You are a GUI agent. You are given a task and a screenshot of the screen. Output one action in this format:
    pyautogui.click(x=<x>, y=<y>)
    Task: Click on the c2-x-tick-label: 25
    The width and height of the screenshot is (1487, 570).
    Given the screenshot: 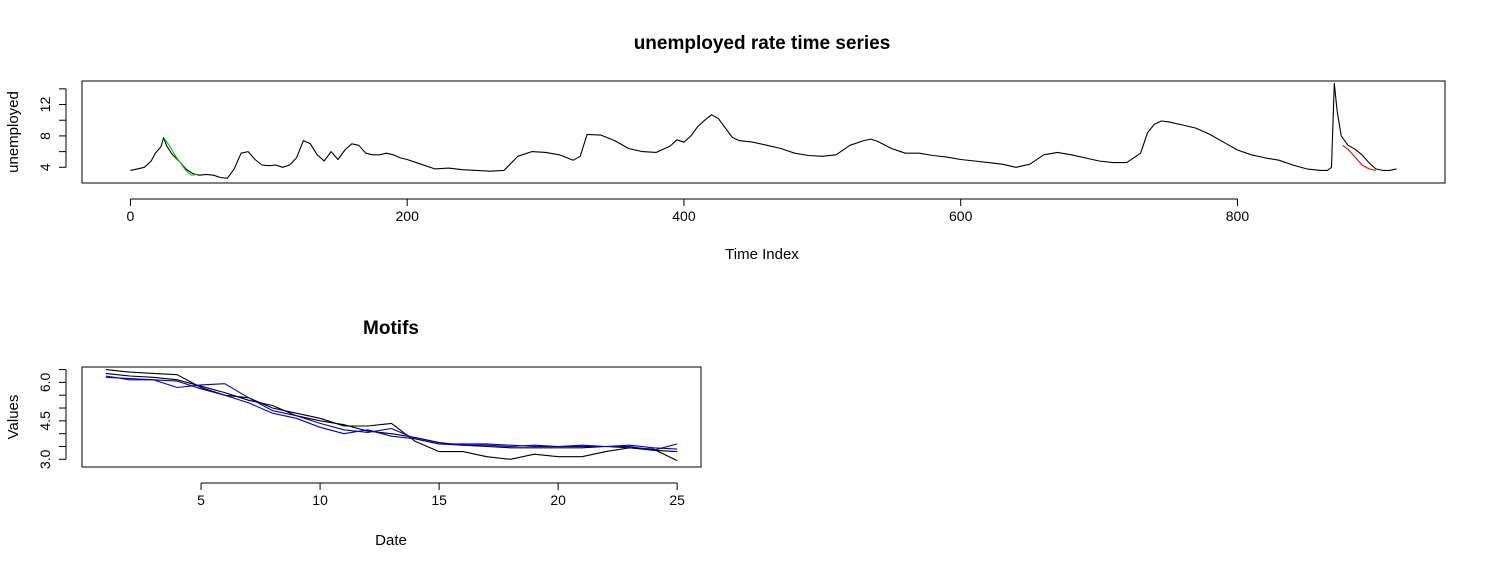 What is the action you would take?
    pyautogui.click(x=677, y=500)
    